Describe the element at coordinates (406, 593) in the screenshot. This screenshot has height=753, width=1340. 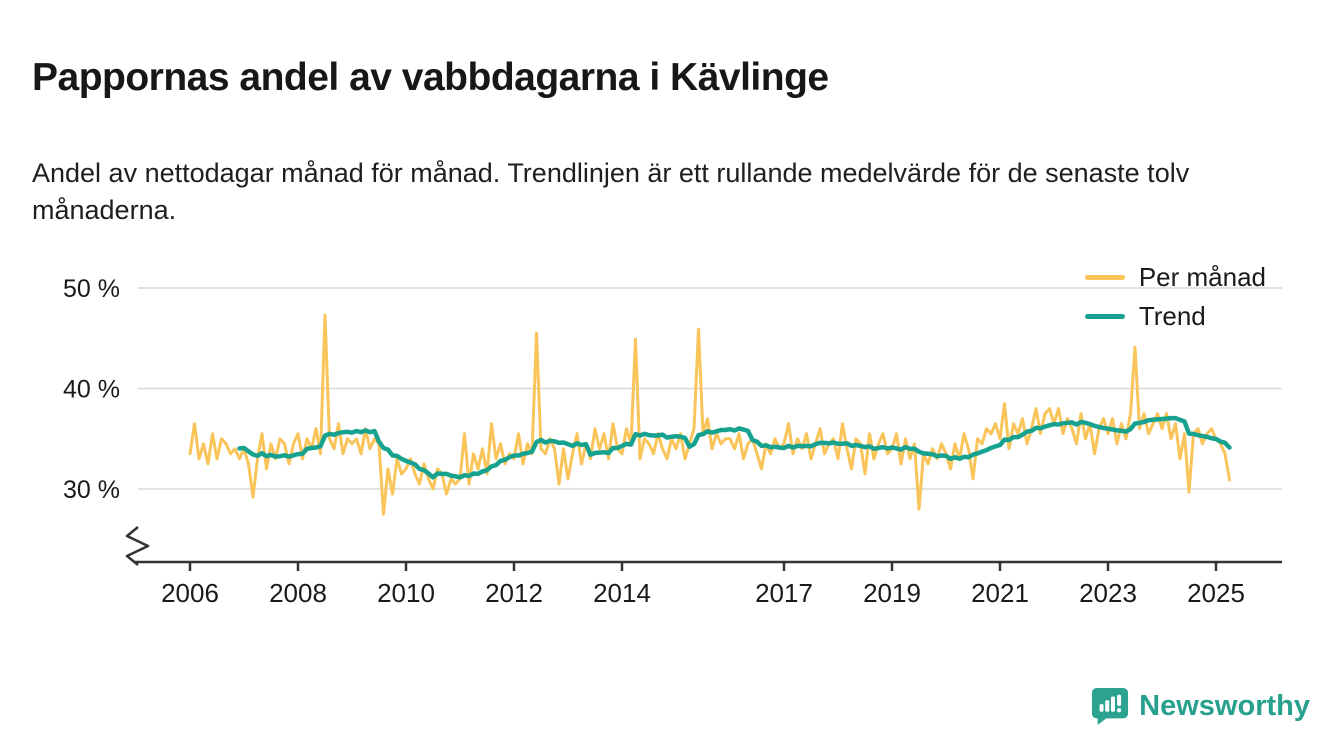
I see `x-tick-label: 2010` at that location.